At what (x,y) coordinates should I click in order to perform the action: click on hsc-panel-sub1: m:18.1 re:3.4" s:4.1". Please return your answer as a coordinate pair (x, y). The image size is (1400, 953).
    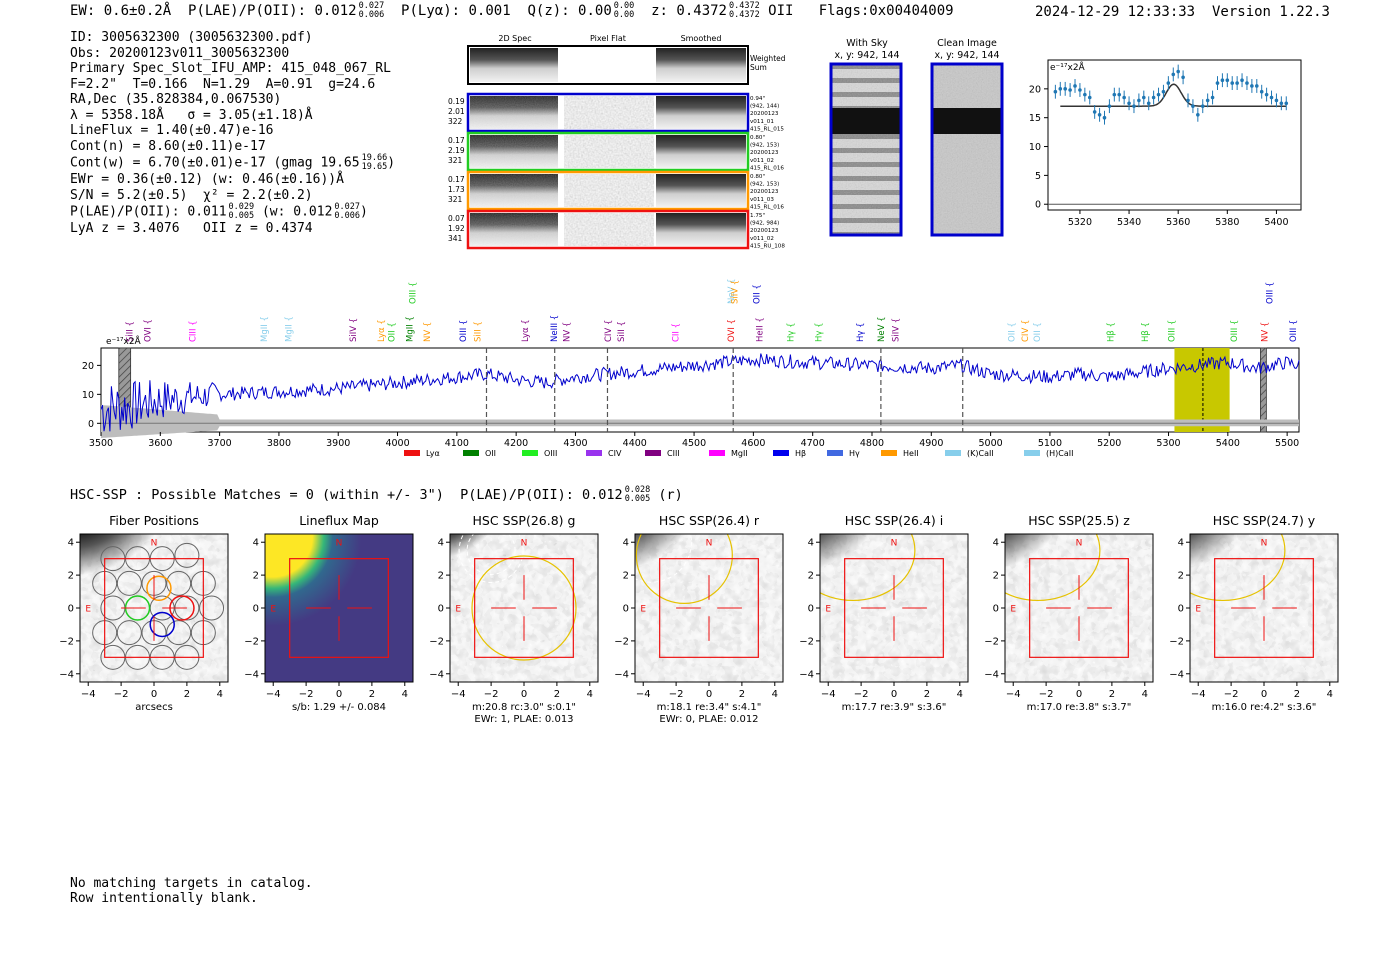
    Looking at the image, I should click on (709, 707).